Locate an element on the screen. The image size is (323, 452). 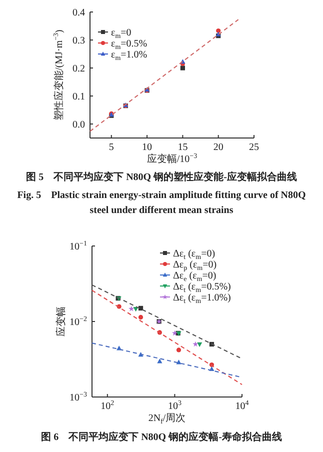
legend-label: Δε$_{t}$ (ε$_{m}$=0) is located at coordinates (194, 254).